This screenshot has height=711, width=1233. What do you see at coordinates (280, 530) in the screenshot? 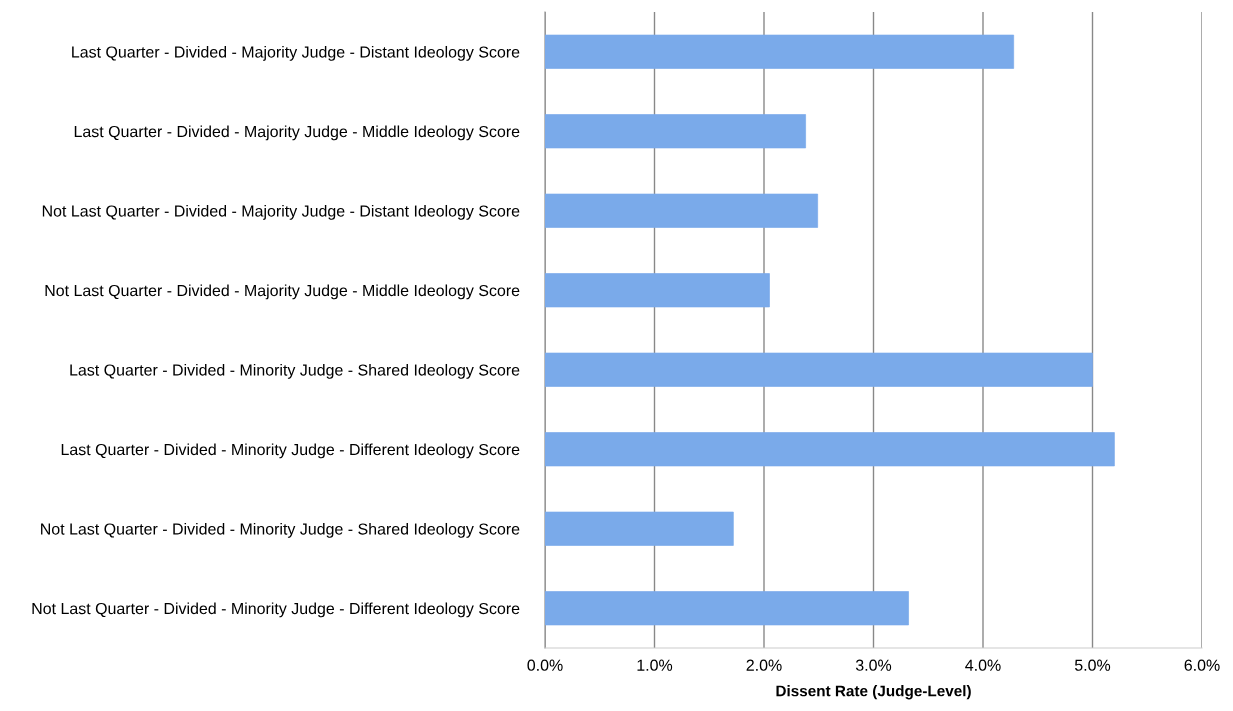
I see `y-tick-label: Not Last Quarter - Divided - Minority Judge - Shared Ideology Score` at bounding box center [280, 530].